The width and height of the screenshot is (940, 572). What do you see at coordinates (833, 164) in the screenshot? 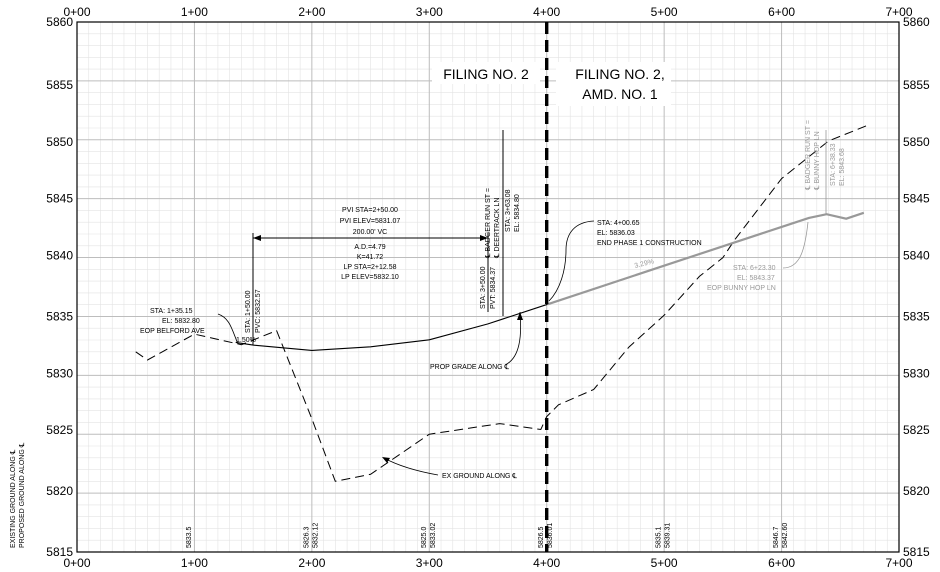
I see `badger-bunny-sta: STA: 6+38.33` at bounding box center [833, 164].